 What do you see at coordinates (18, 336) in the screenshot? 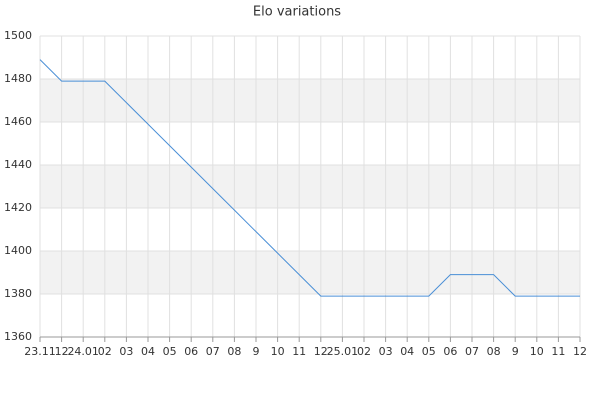
I see `y-tick-label: 1360` at bounding box center [18, 336].